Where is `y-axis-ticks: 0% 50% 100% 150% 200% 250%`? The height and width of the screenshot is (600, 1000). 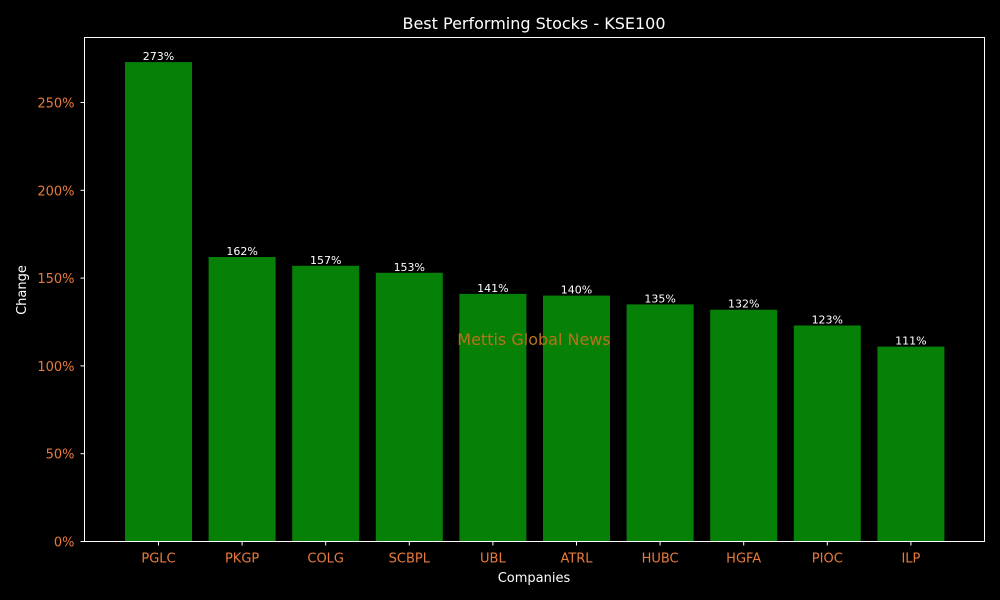 y-axis-ticks: 0% 50% 100% 150% 200% 250% is located at coordinates (61, 324).